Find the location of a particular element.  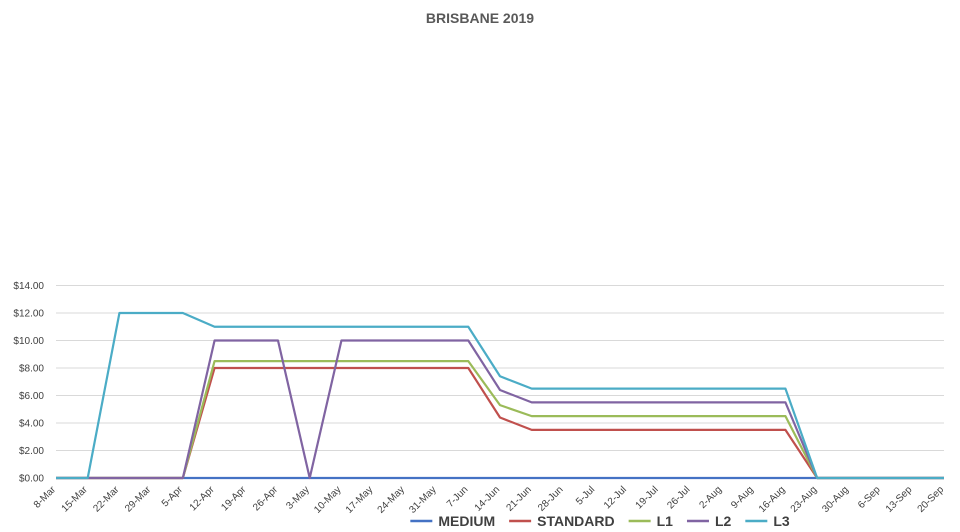

x-tick-label: 22-Mar is located at coordinates (106, 499).